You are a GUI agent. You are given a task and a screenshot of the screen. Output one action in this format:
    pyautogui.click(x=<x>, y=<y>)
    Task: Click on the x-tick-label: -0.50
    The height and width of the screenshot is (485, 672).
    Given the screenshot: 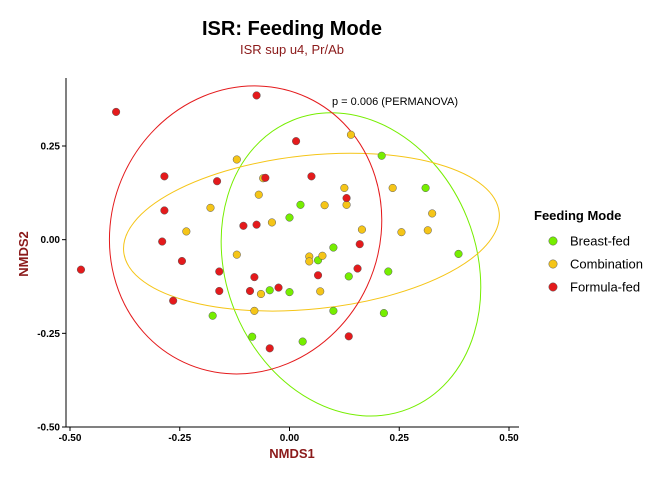 What is the action you would take?
    pyautogui.click(x=70, y=438)
    